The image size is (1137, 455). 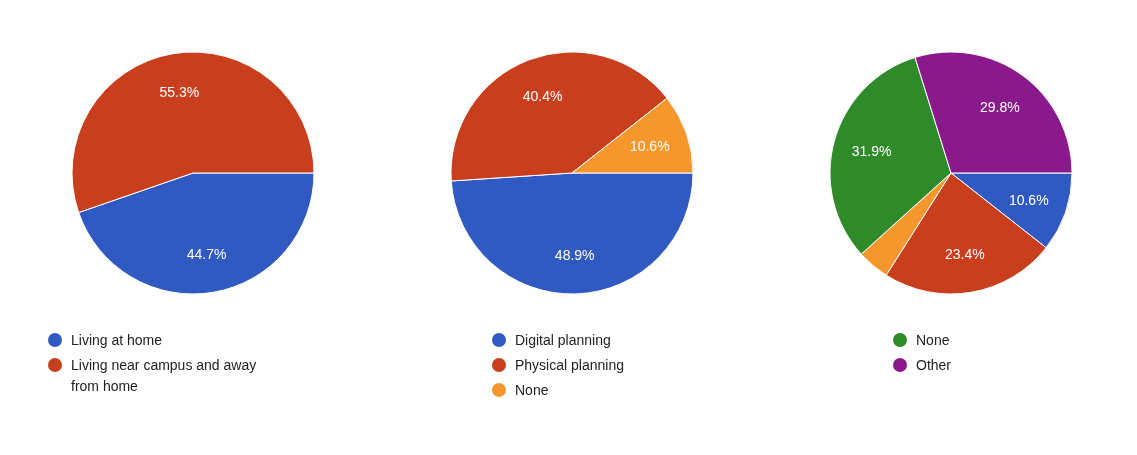 What do you see at coordinates (206, 254) in the screenshot?
I see `data-label: 44.7%` at bounding box center [206, 254].